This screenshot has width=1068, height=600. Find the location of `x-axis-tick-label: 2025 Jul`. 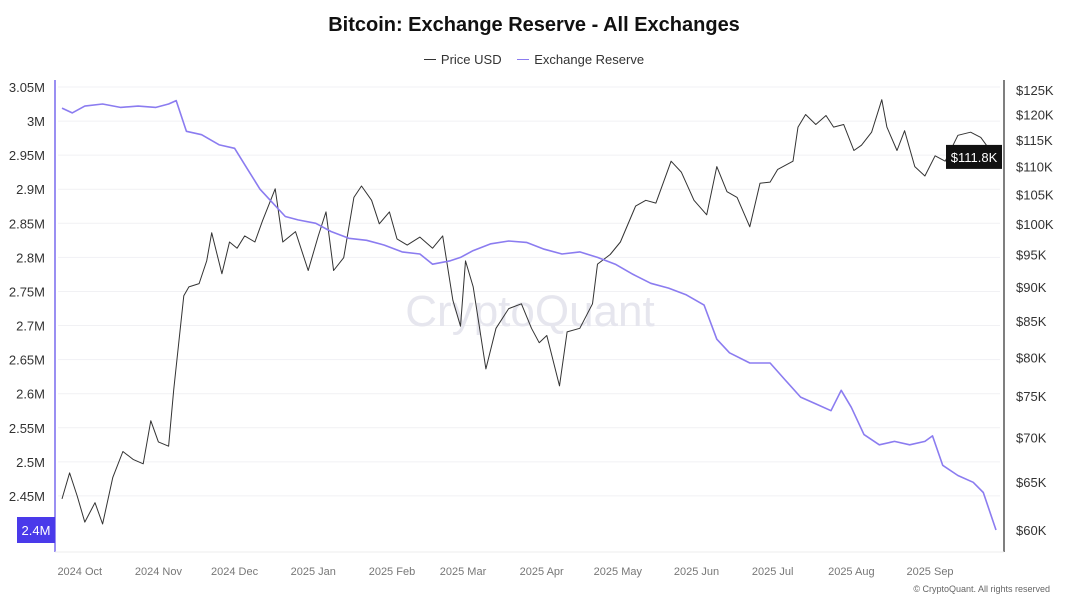

x-axis-tick-label: 2025 Jul is located at coordinates (773, 572).